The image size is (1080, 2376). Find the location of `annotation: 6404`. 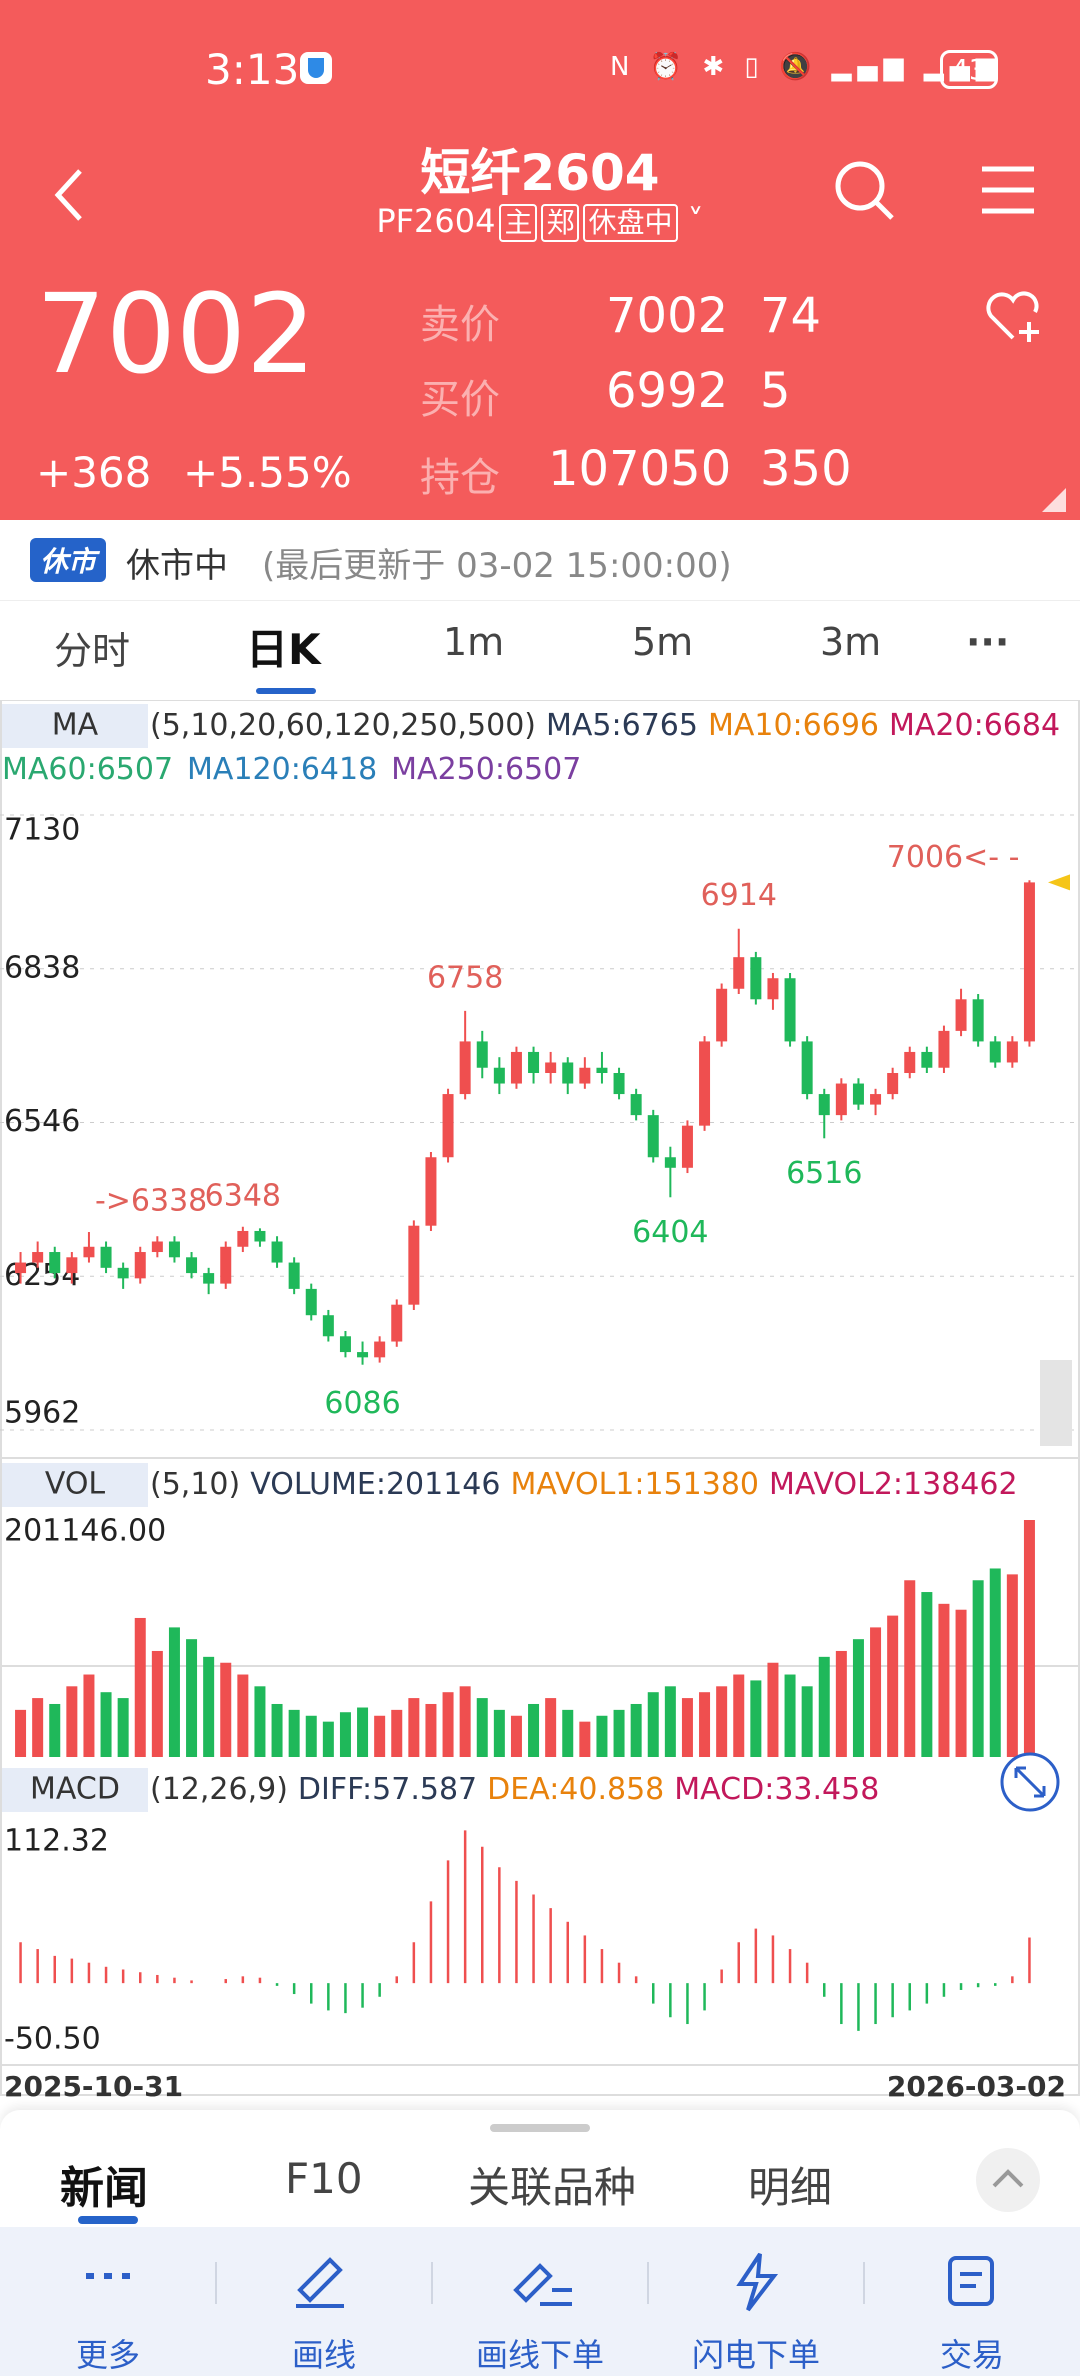

annotation: 6404 is located at coordinates (670, 1232).